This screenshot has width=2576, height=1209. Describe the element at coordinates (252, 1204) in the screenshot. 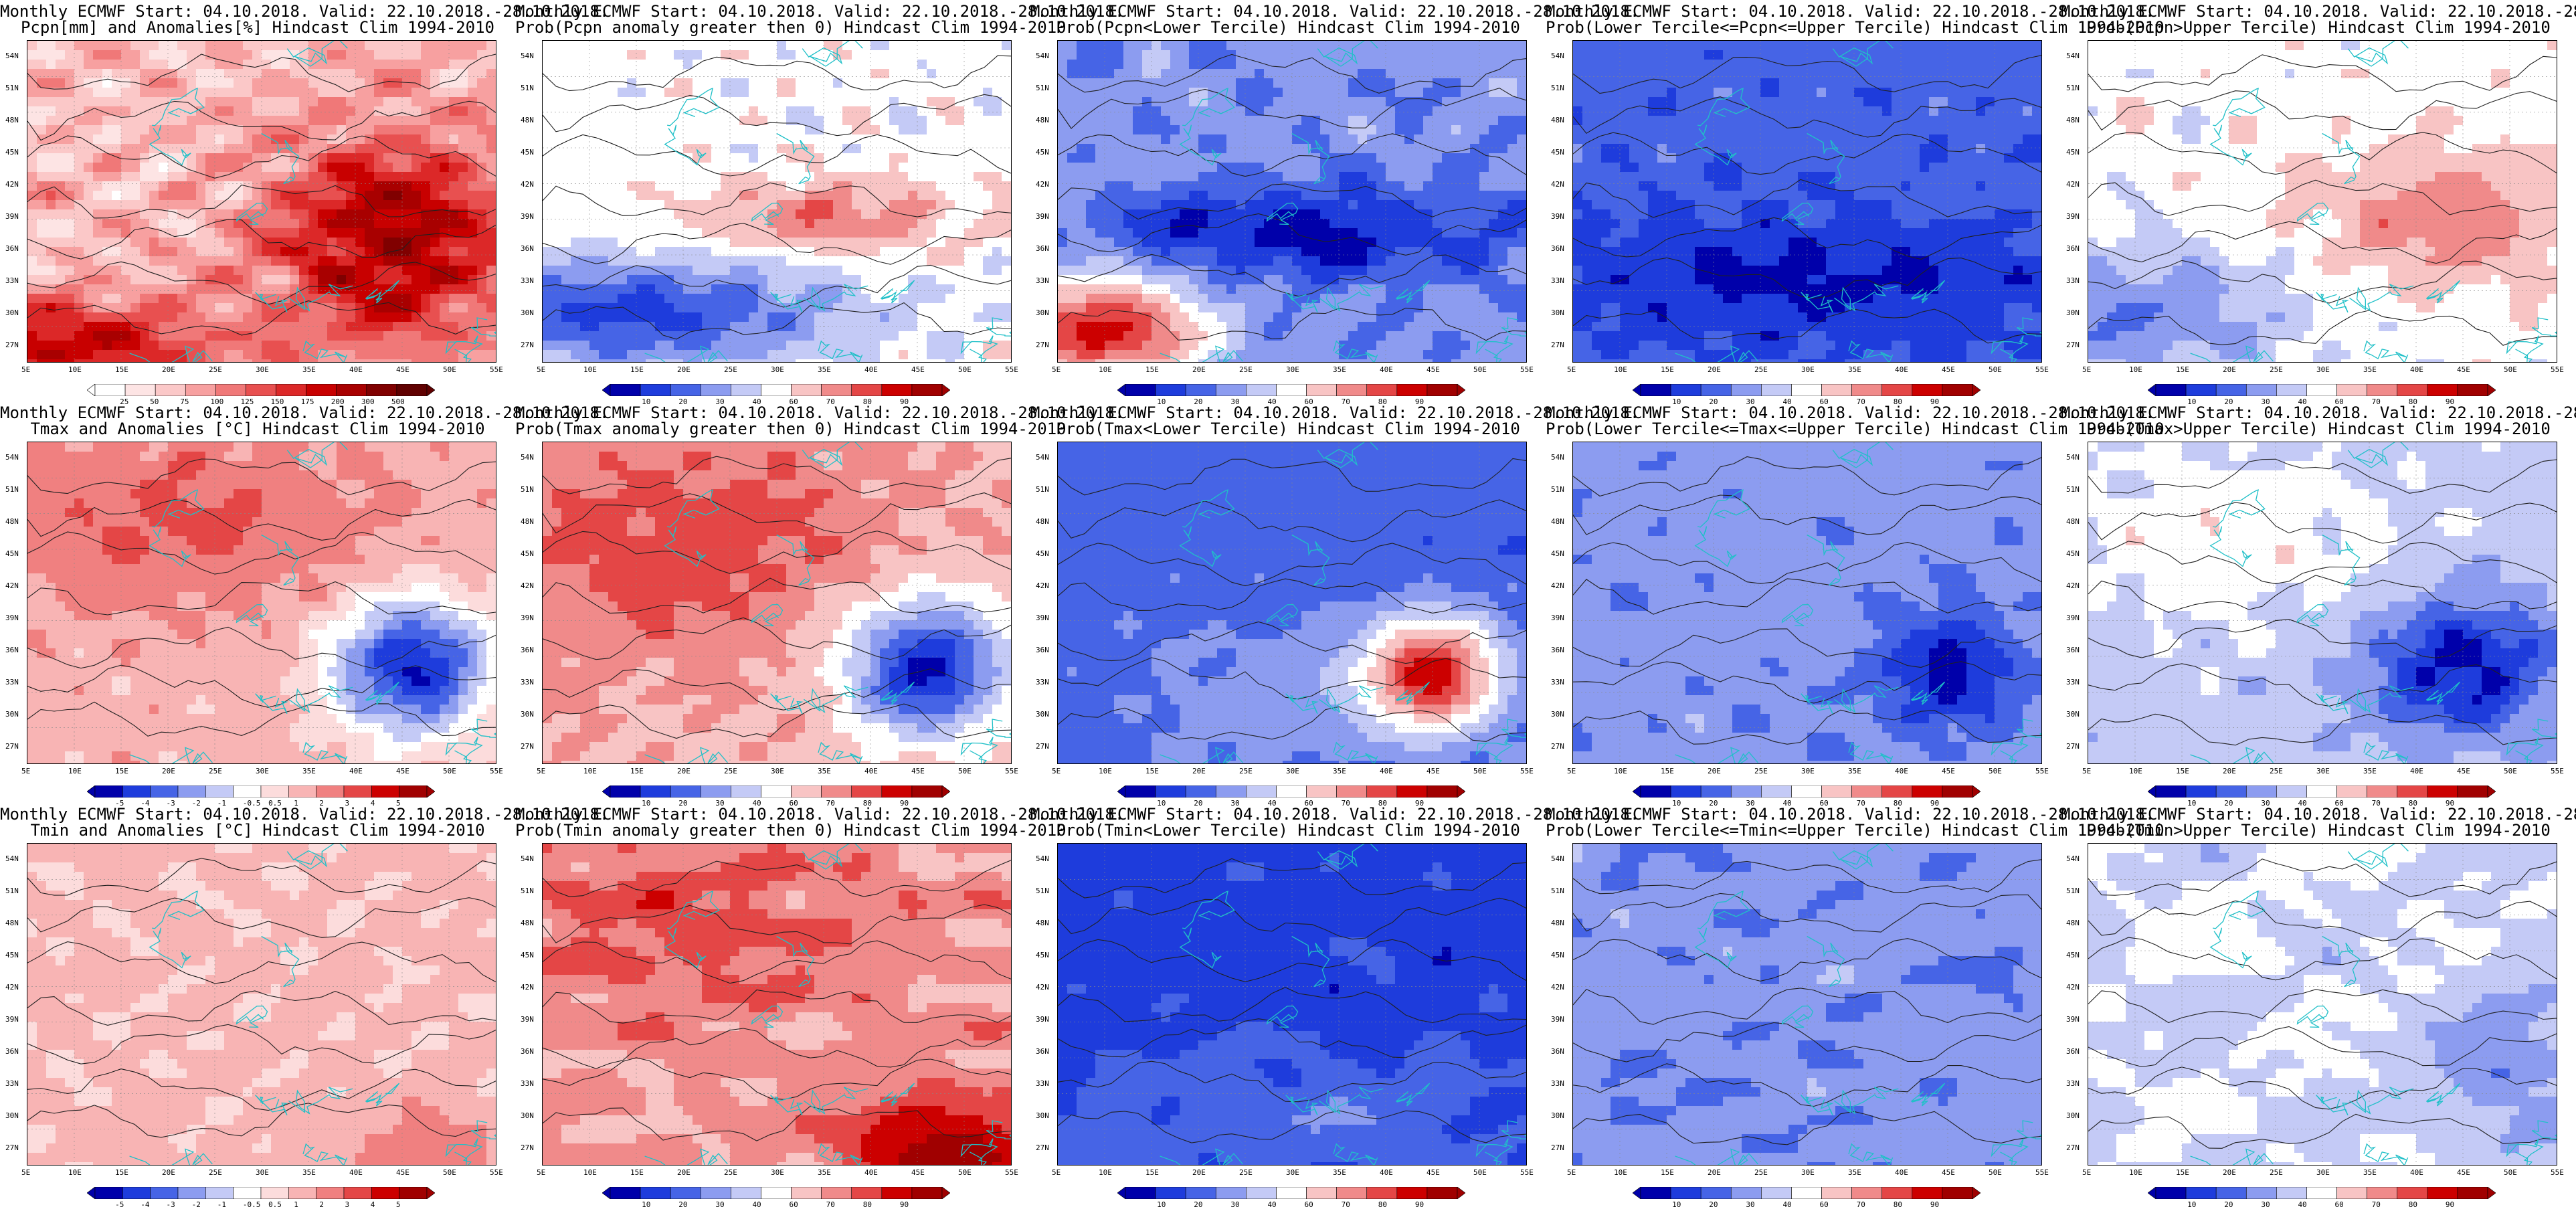

I see `colorbar-label: -0.5` at that location.